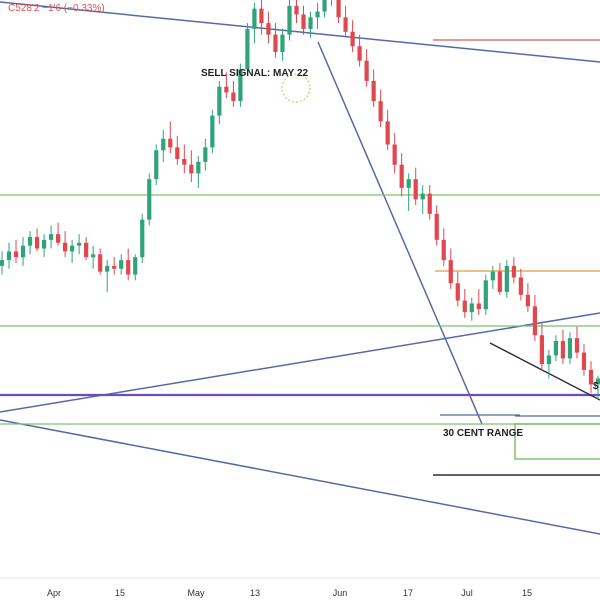 Image resolution: width=600 pixels, height=600 pixels. What do you see at coordinates (255, 73) in the screenshot?
I see `sell-signal-label: SELL SIGNAL: MAY 22` at bounding box center [255, 73].